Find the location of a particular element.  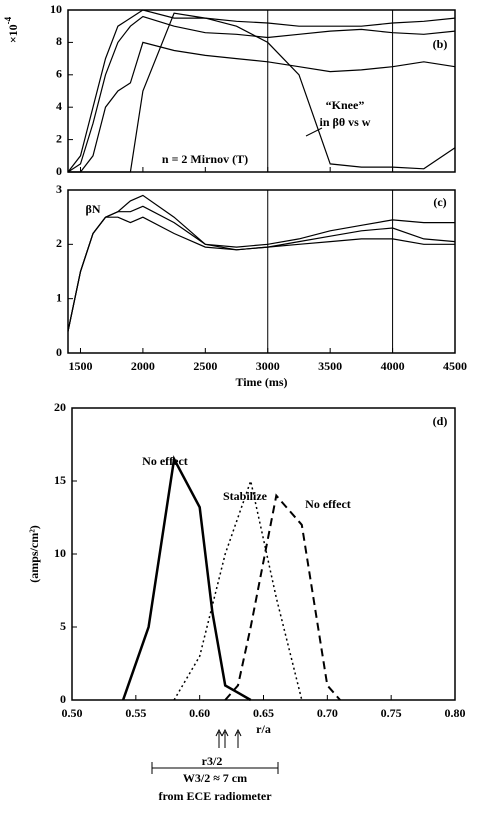

y-tick-label: 20 is located at coordinates (60, 407).